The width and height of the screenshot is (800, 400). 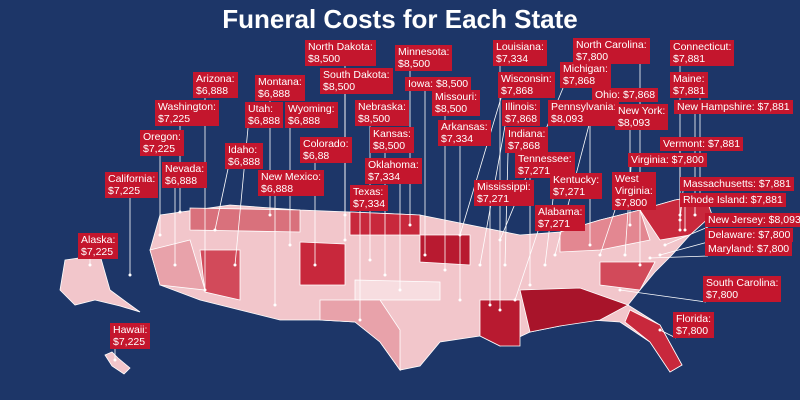 What do you see at coordinates (368, 192) in the screenshot?
I see `label-line: Texas:` at bounding box center [368, 192].